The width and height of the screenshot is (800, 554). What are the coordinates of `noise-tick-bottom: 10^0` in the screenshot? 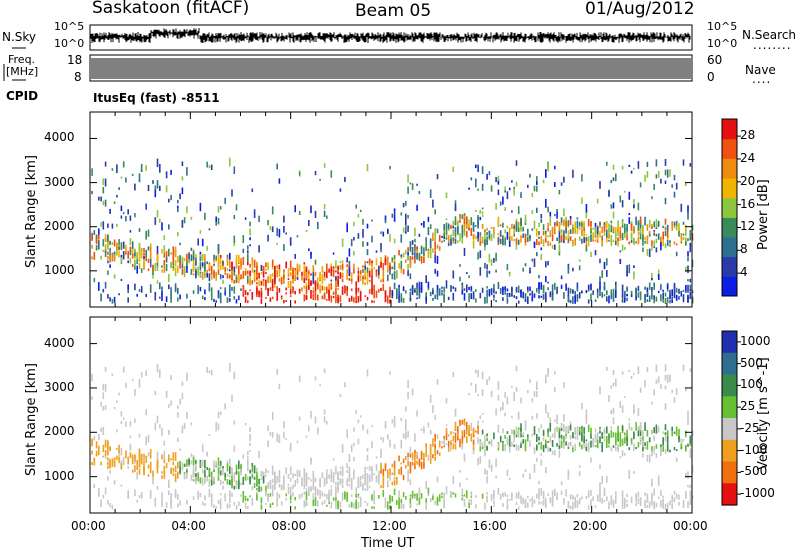 It's located at (69, 43).